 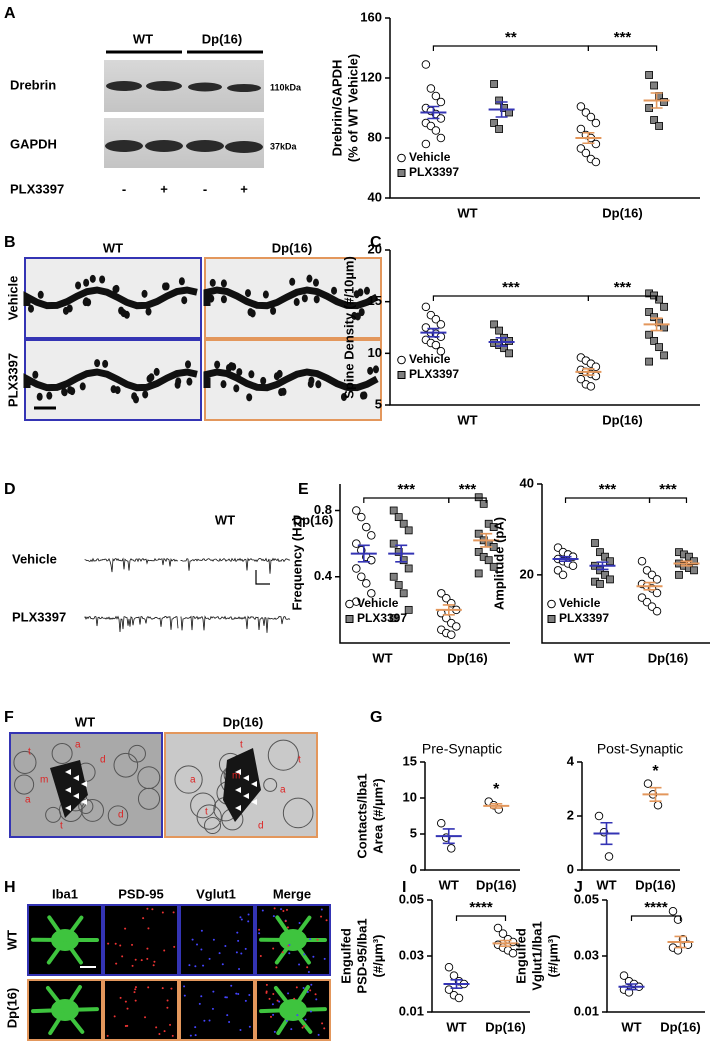 I want to click on y-axis-label: Drebrin/GAPDH, so click(x=336, y=108).